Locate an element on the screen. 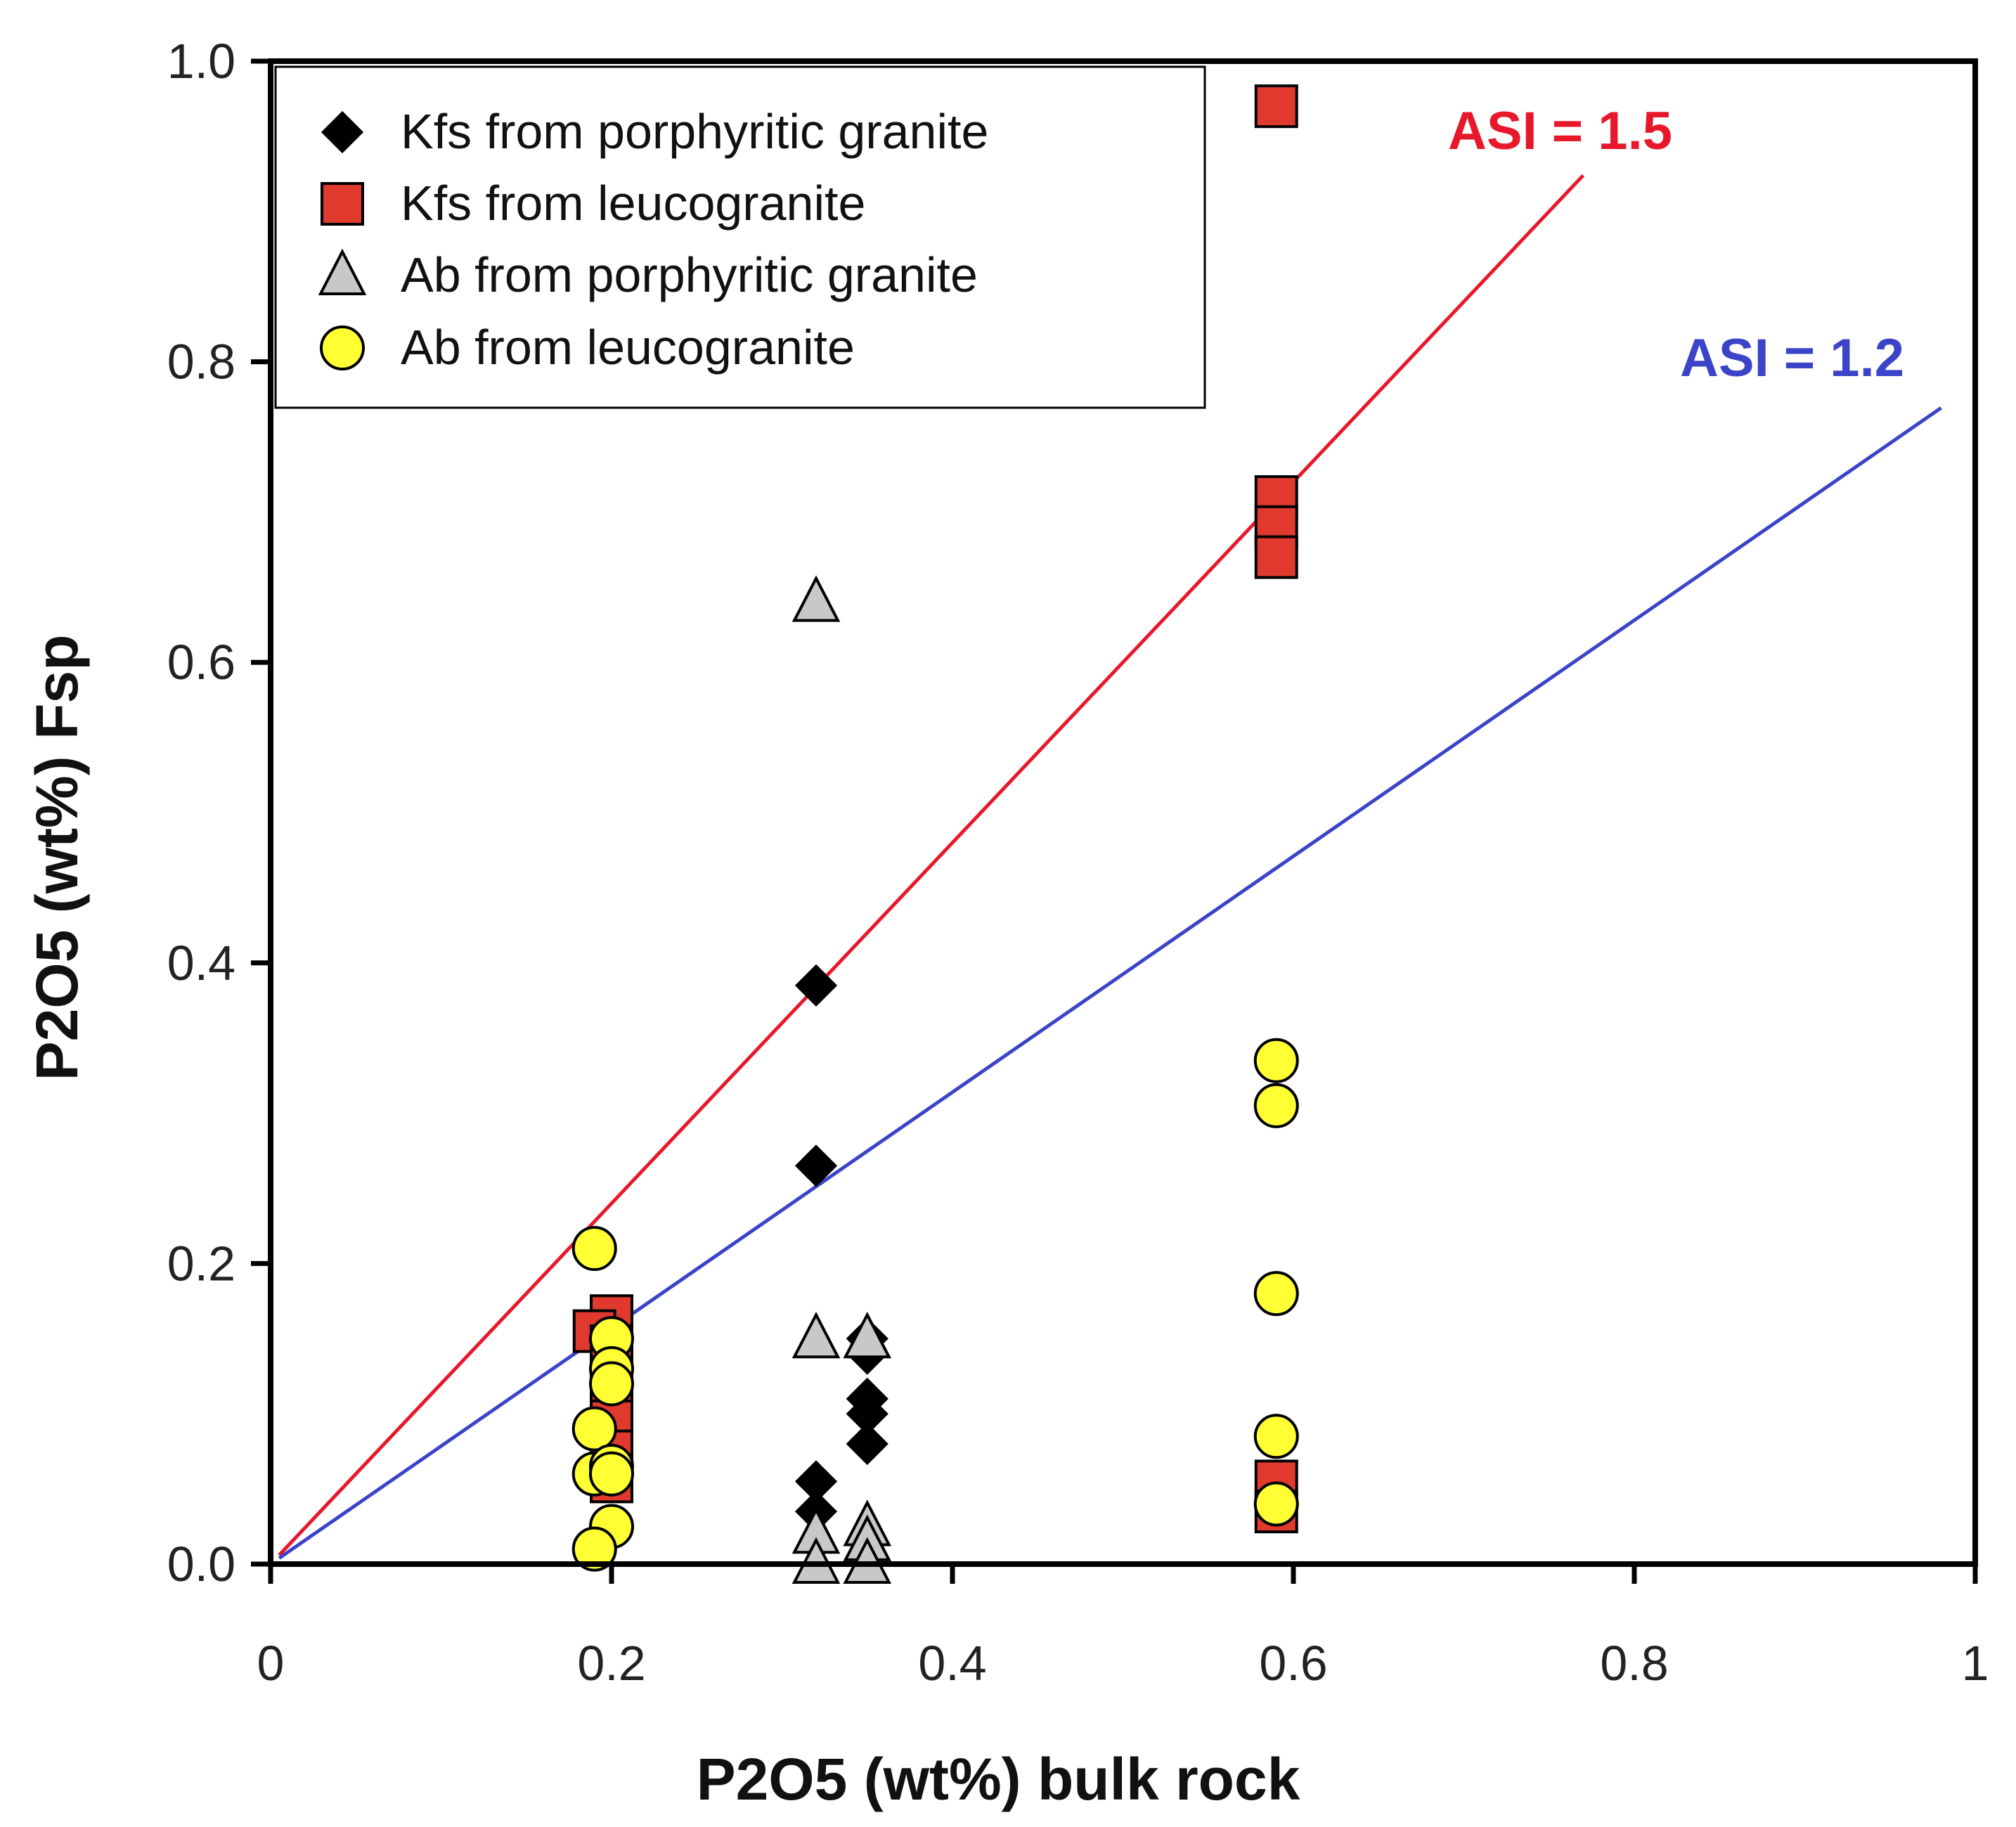 The width and height of the screenshot is (2016, 1827). y-tick-label: 1.0 is located at coordinates (201, 62).